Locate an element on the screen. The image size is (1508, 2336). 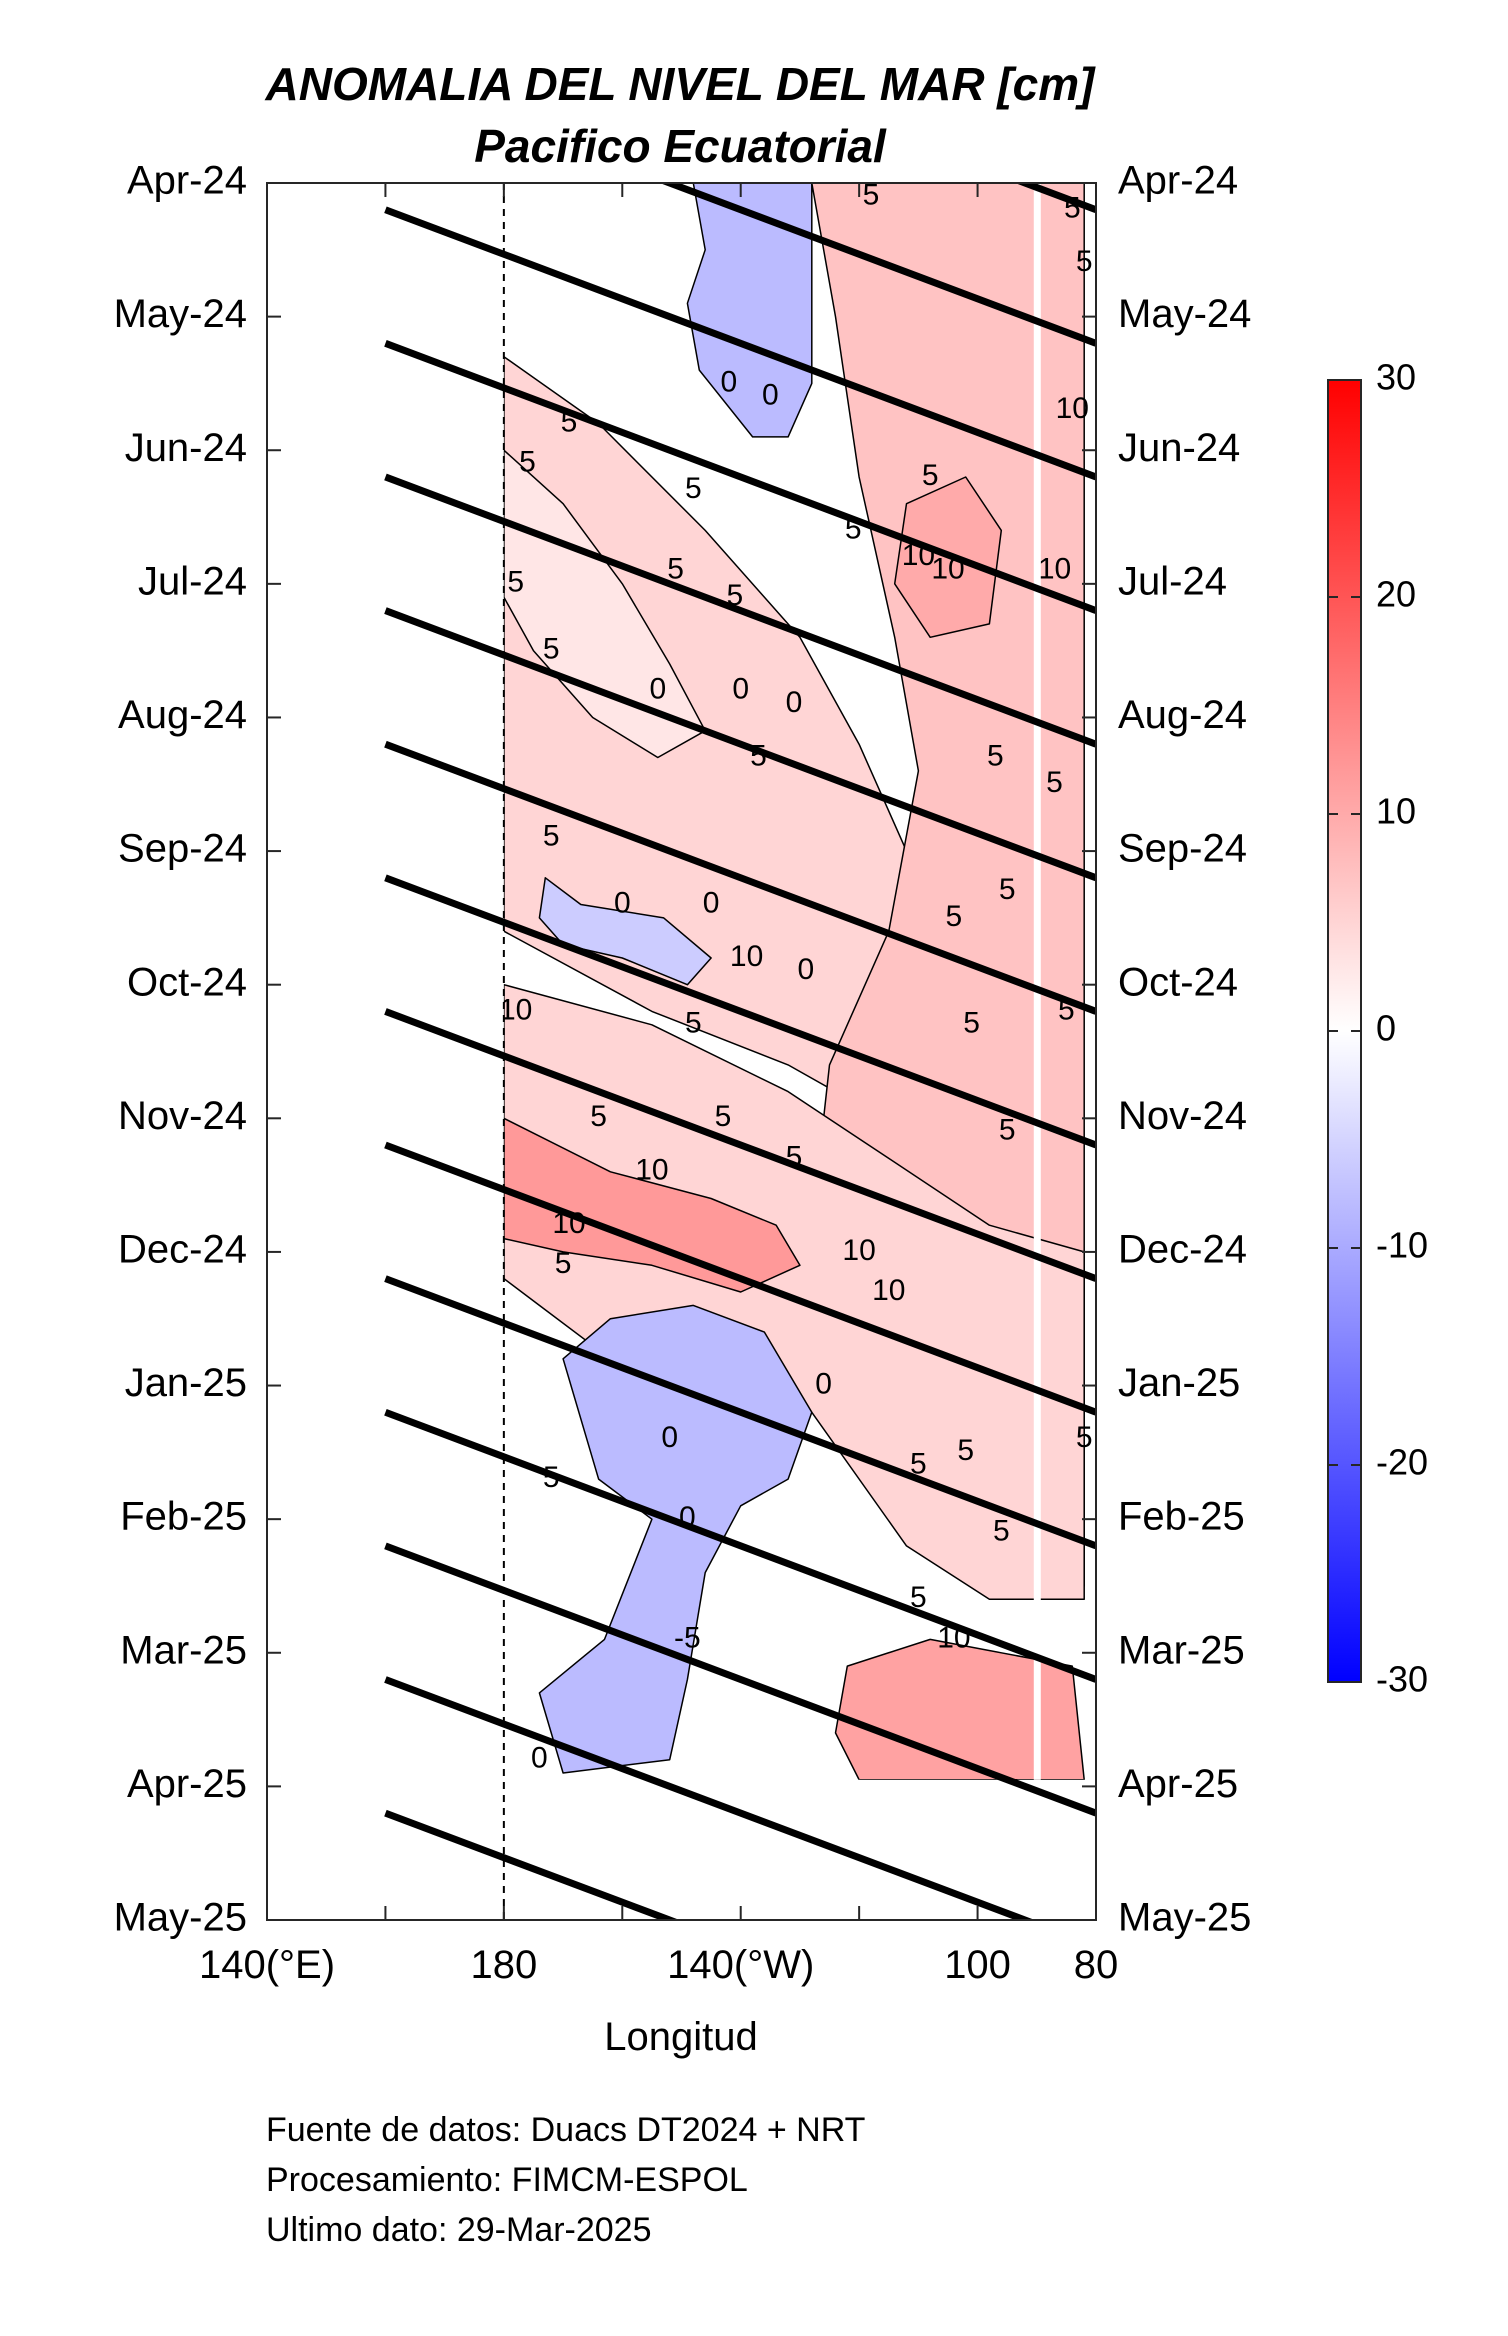
footer-last-date: Ultimo dato: 29-Mar-2025 is located at coordinates (459, 2230).